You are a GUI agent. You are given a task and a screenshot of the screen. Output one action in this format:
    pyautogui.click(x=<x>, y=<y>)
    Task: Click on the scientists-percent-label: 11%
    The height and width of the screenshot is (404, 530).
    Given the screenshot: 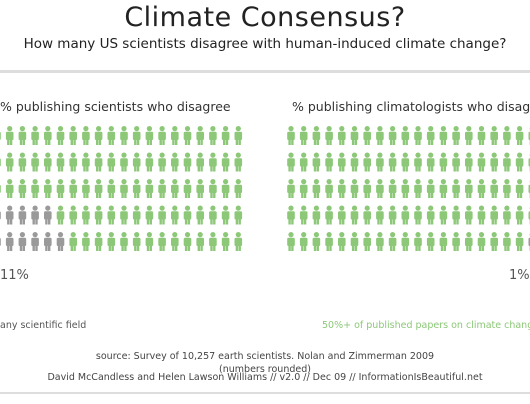 What is the action you would take?
    pyautogui.click(x=14, y=275)
    